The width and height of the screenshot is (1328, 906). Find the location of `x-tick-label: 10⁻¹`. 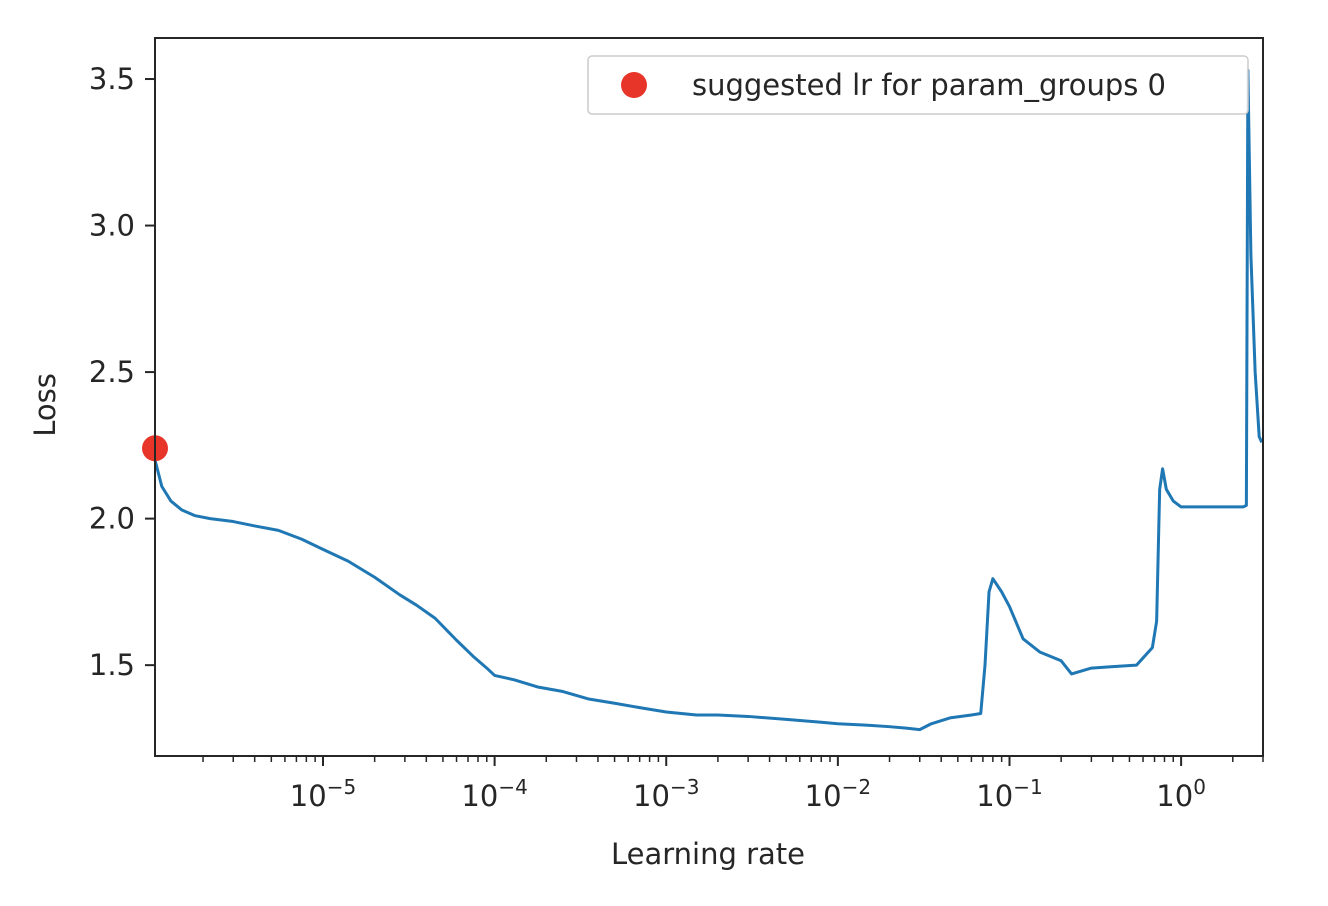

x-tick-label: 10⁻¹ is located at coordinates (1009, 794).